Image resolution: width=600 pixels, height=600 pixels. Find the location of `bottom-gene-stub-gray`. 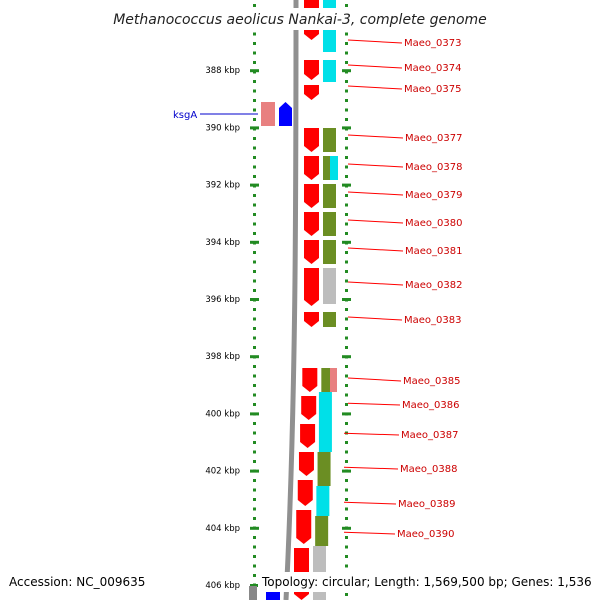

bottom-gene-stub-gray is located at coordinates (253, 593).